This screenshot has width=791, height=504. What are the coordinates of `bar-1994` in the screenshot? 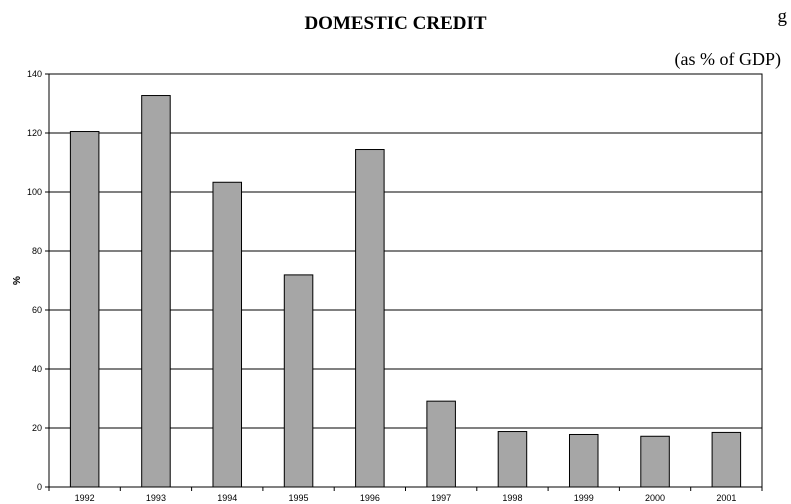 It's located at (227, 334).